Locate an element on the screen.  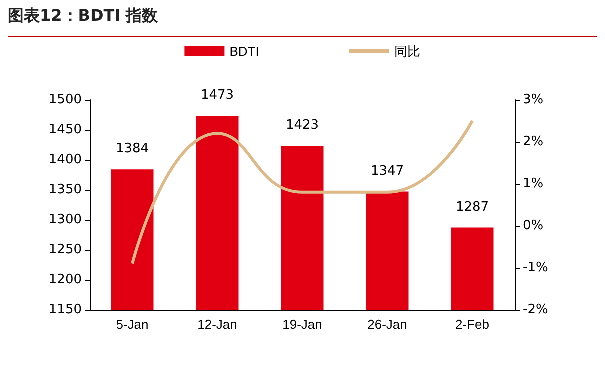
data-label: 1423 is located at coordinates (303, 126).